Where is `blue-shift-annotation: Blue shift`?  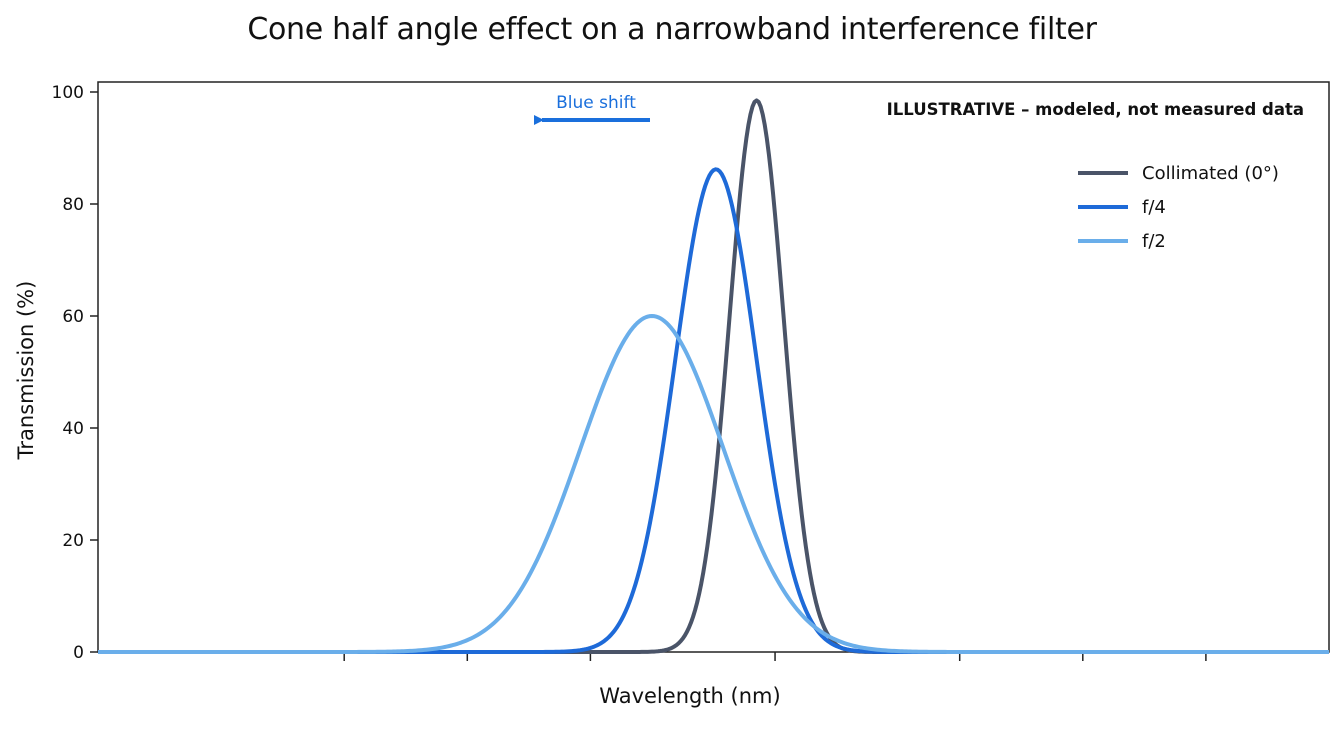 blue-shift-annotation: Blue shift is located at coordinates (592, 109).